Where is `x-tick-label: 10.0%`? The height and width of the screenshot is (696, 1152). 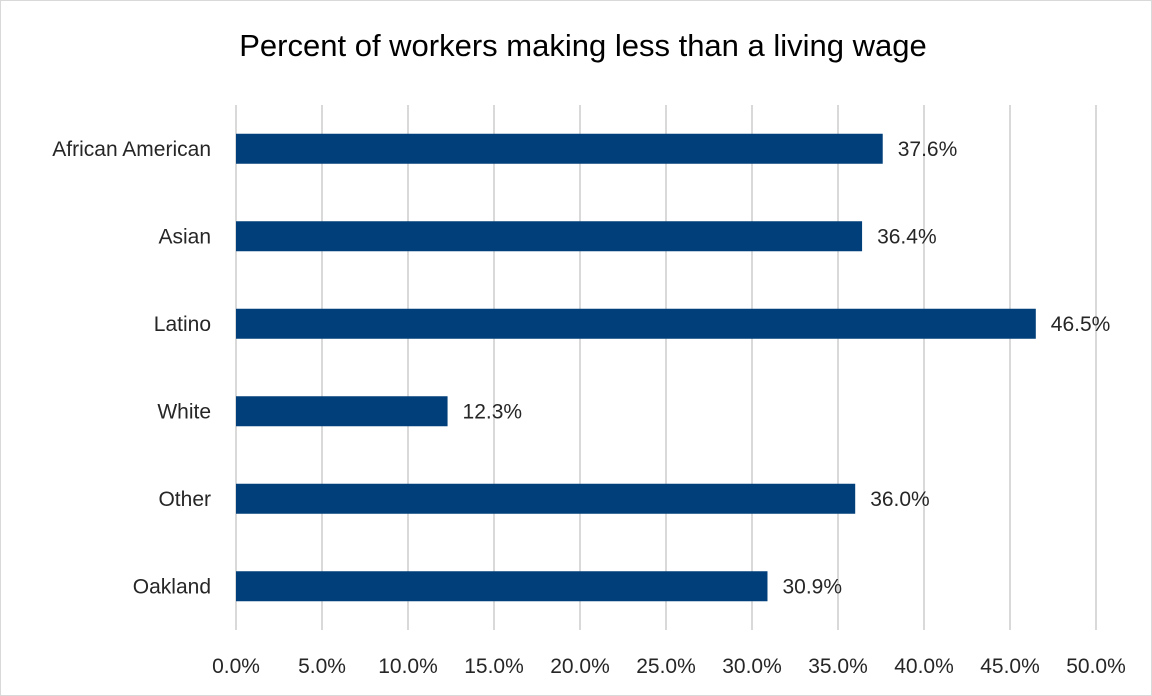 x-tick-label: 10.0% is located at coordinates (408, 666).